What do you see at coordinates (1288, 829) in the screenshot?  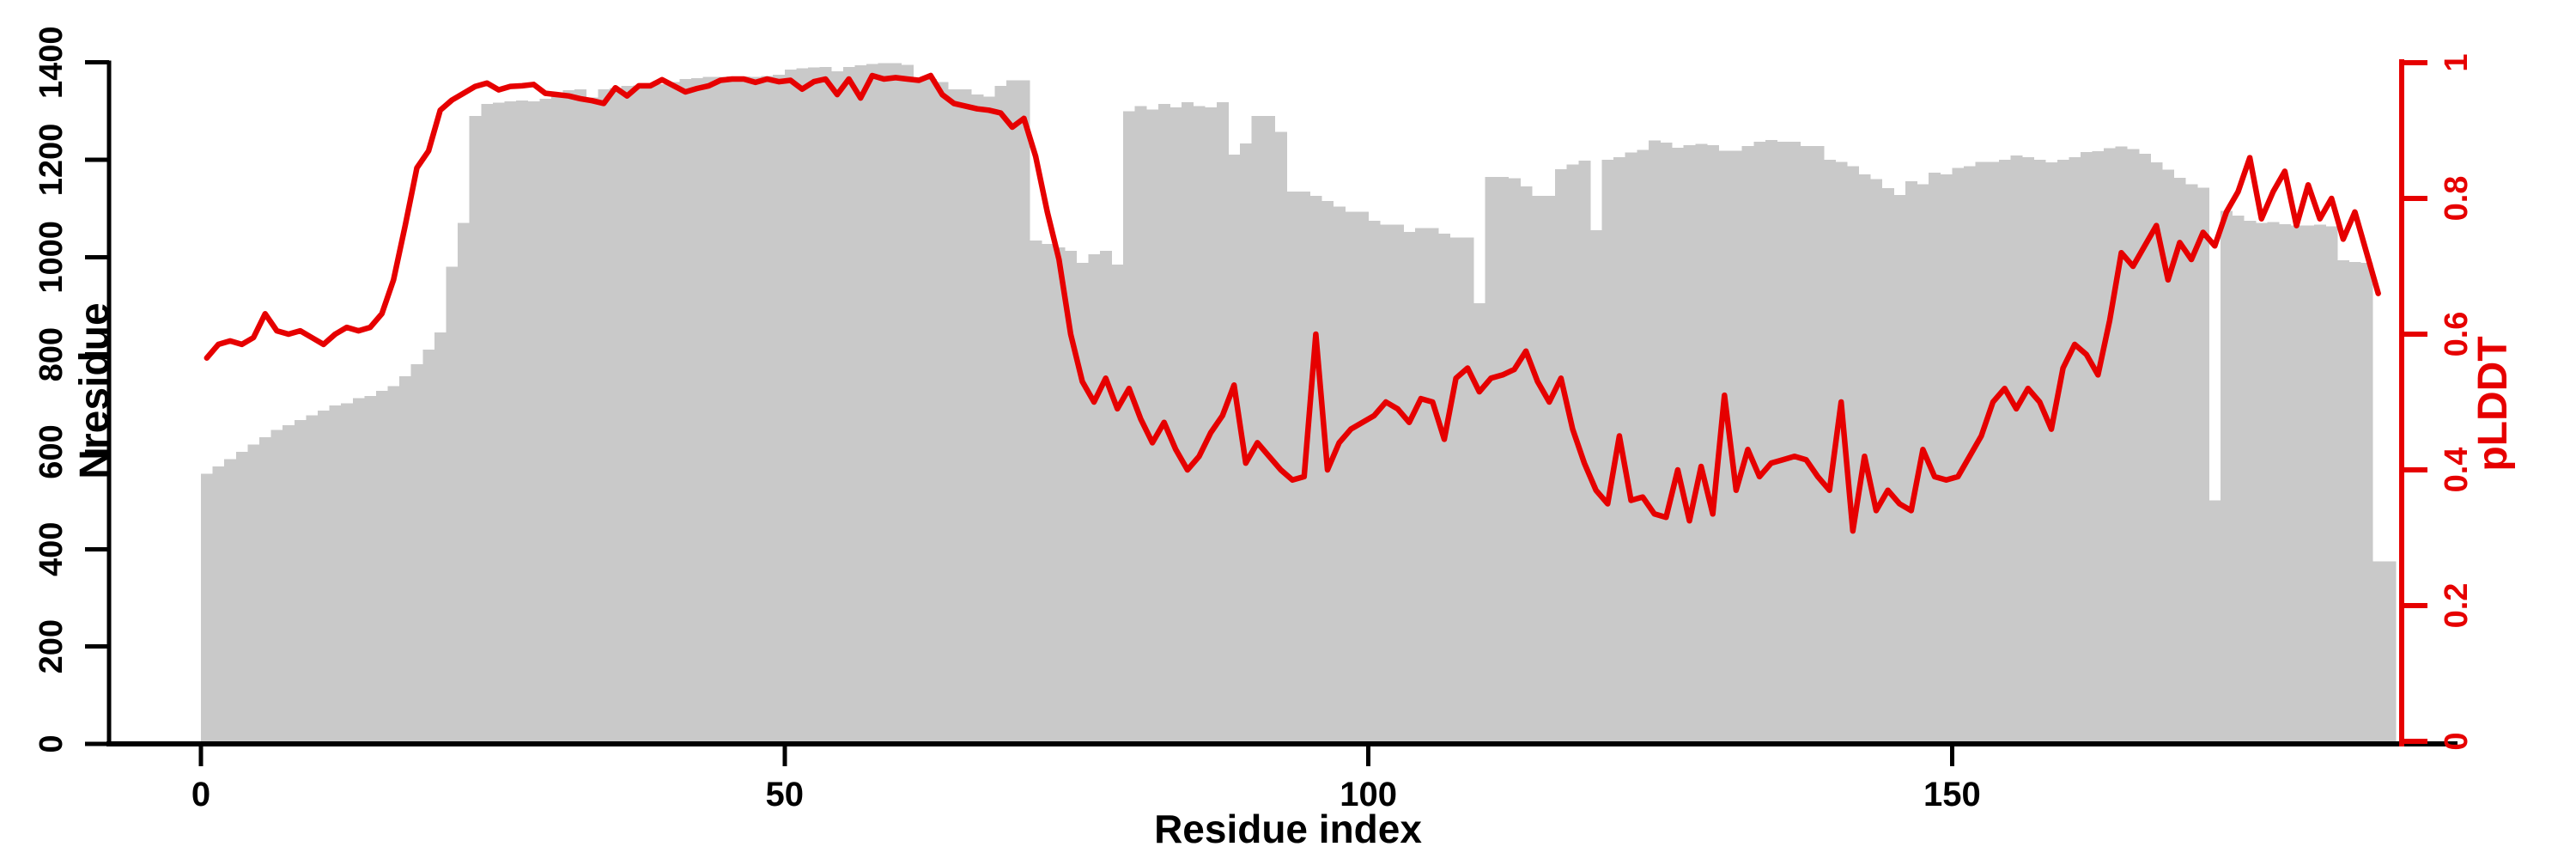 I see `x-axis-title: Residue index` at bounding box center [1288, 829].